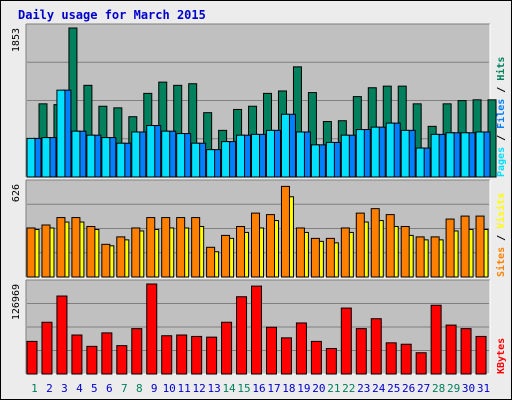  Describe the element at coordinates (468, 388) in the screenshot. I see `x-tick-label-day-30: 30` at that location.